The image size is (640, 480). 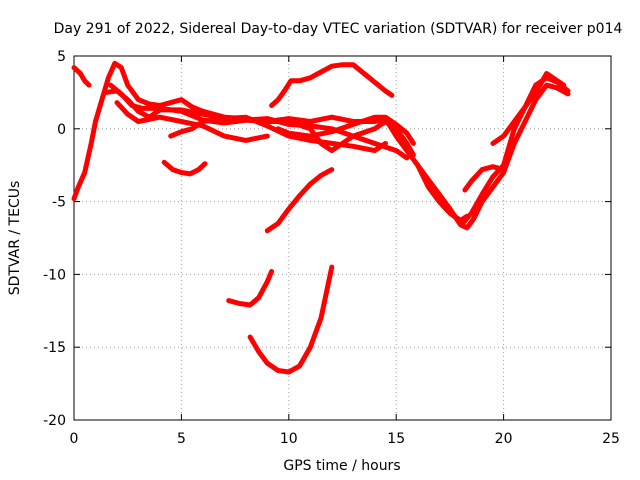 What do you see at coordinates (54, 275) in the screenshot?
I see `y-tick-label: -10` at bounding box center [54, 275].